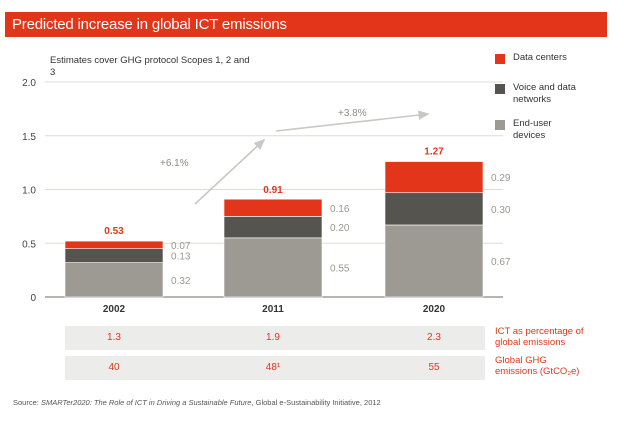  I want to click on table-cell: 40, so click(114, 367).